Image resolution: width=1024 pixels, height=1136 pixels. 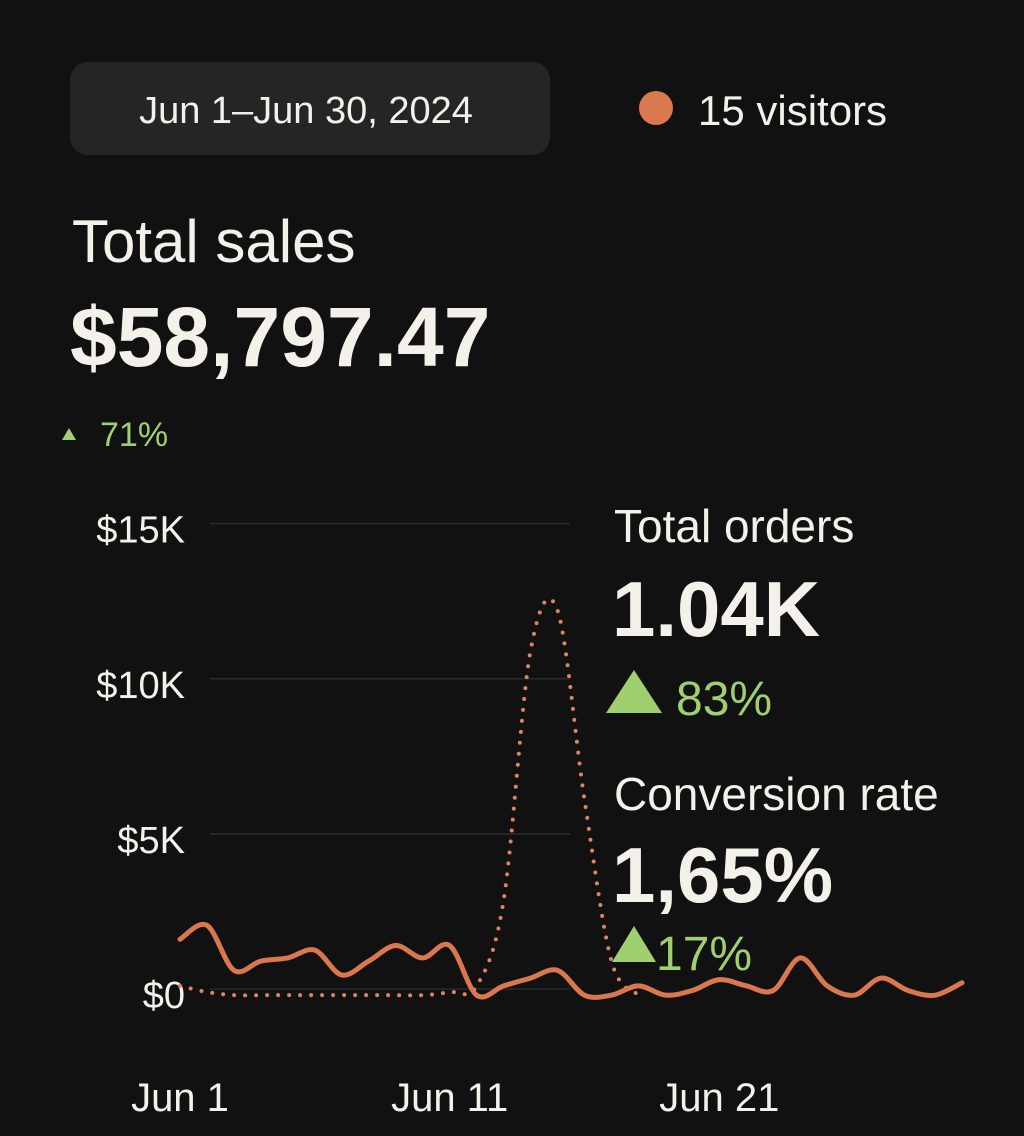 I want to click on date-range-pill, so click(x=310, y=108).